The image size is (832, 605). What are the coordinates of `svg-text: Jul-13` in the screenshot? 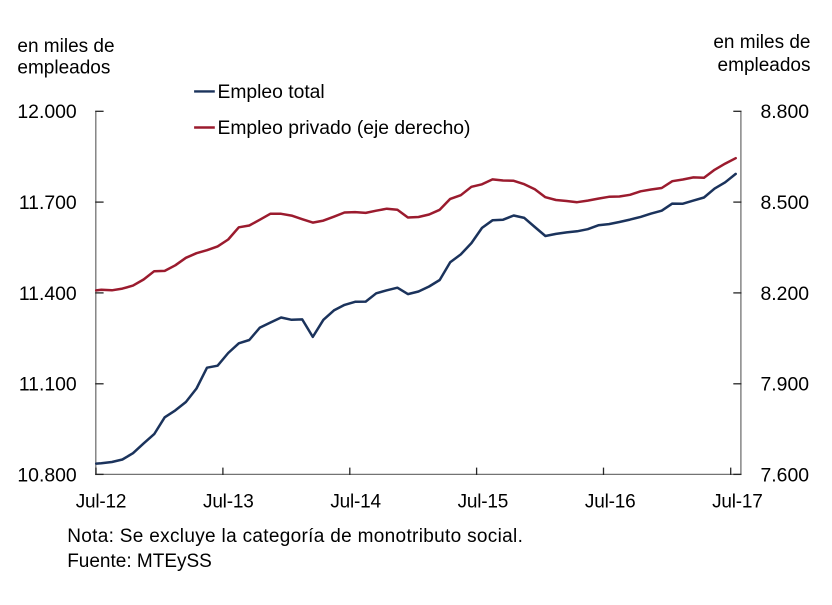 It's located at (228, 502).